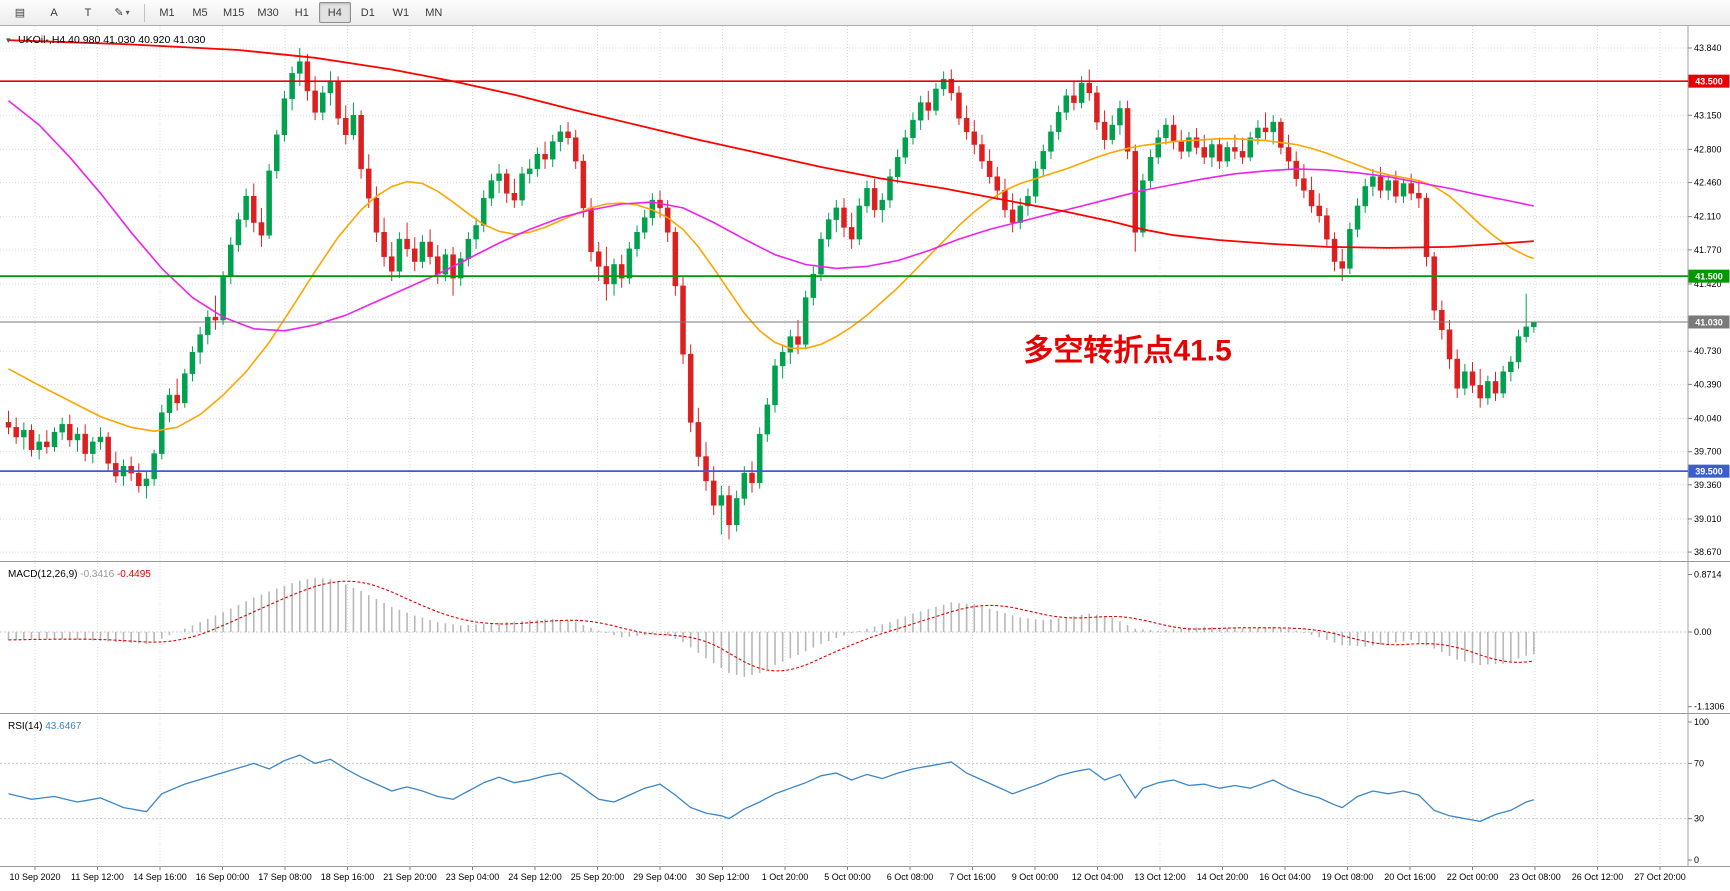  Describe the element at coordinates (1708, 574) in the screenshot. I see `macd-axis-label: 0.8714` at that location.